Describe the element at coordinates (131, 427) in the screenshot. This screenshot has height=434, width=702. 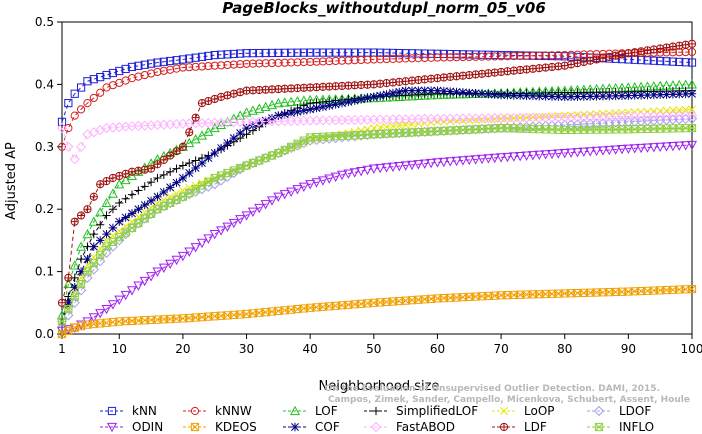
I see `legend-item-ODIN: ODIN` at that location.